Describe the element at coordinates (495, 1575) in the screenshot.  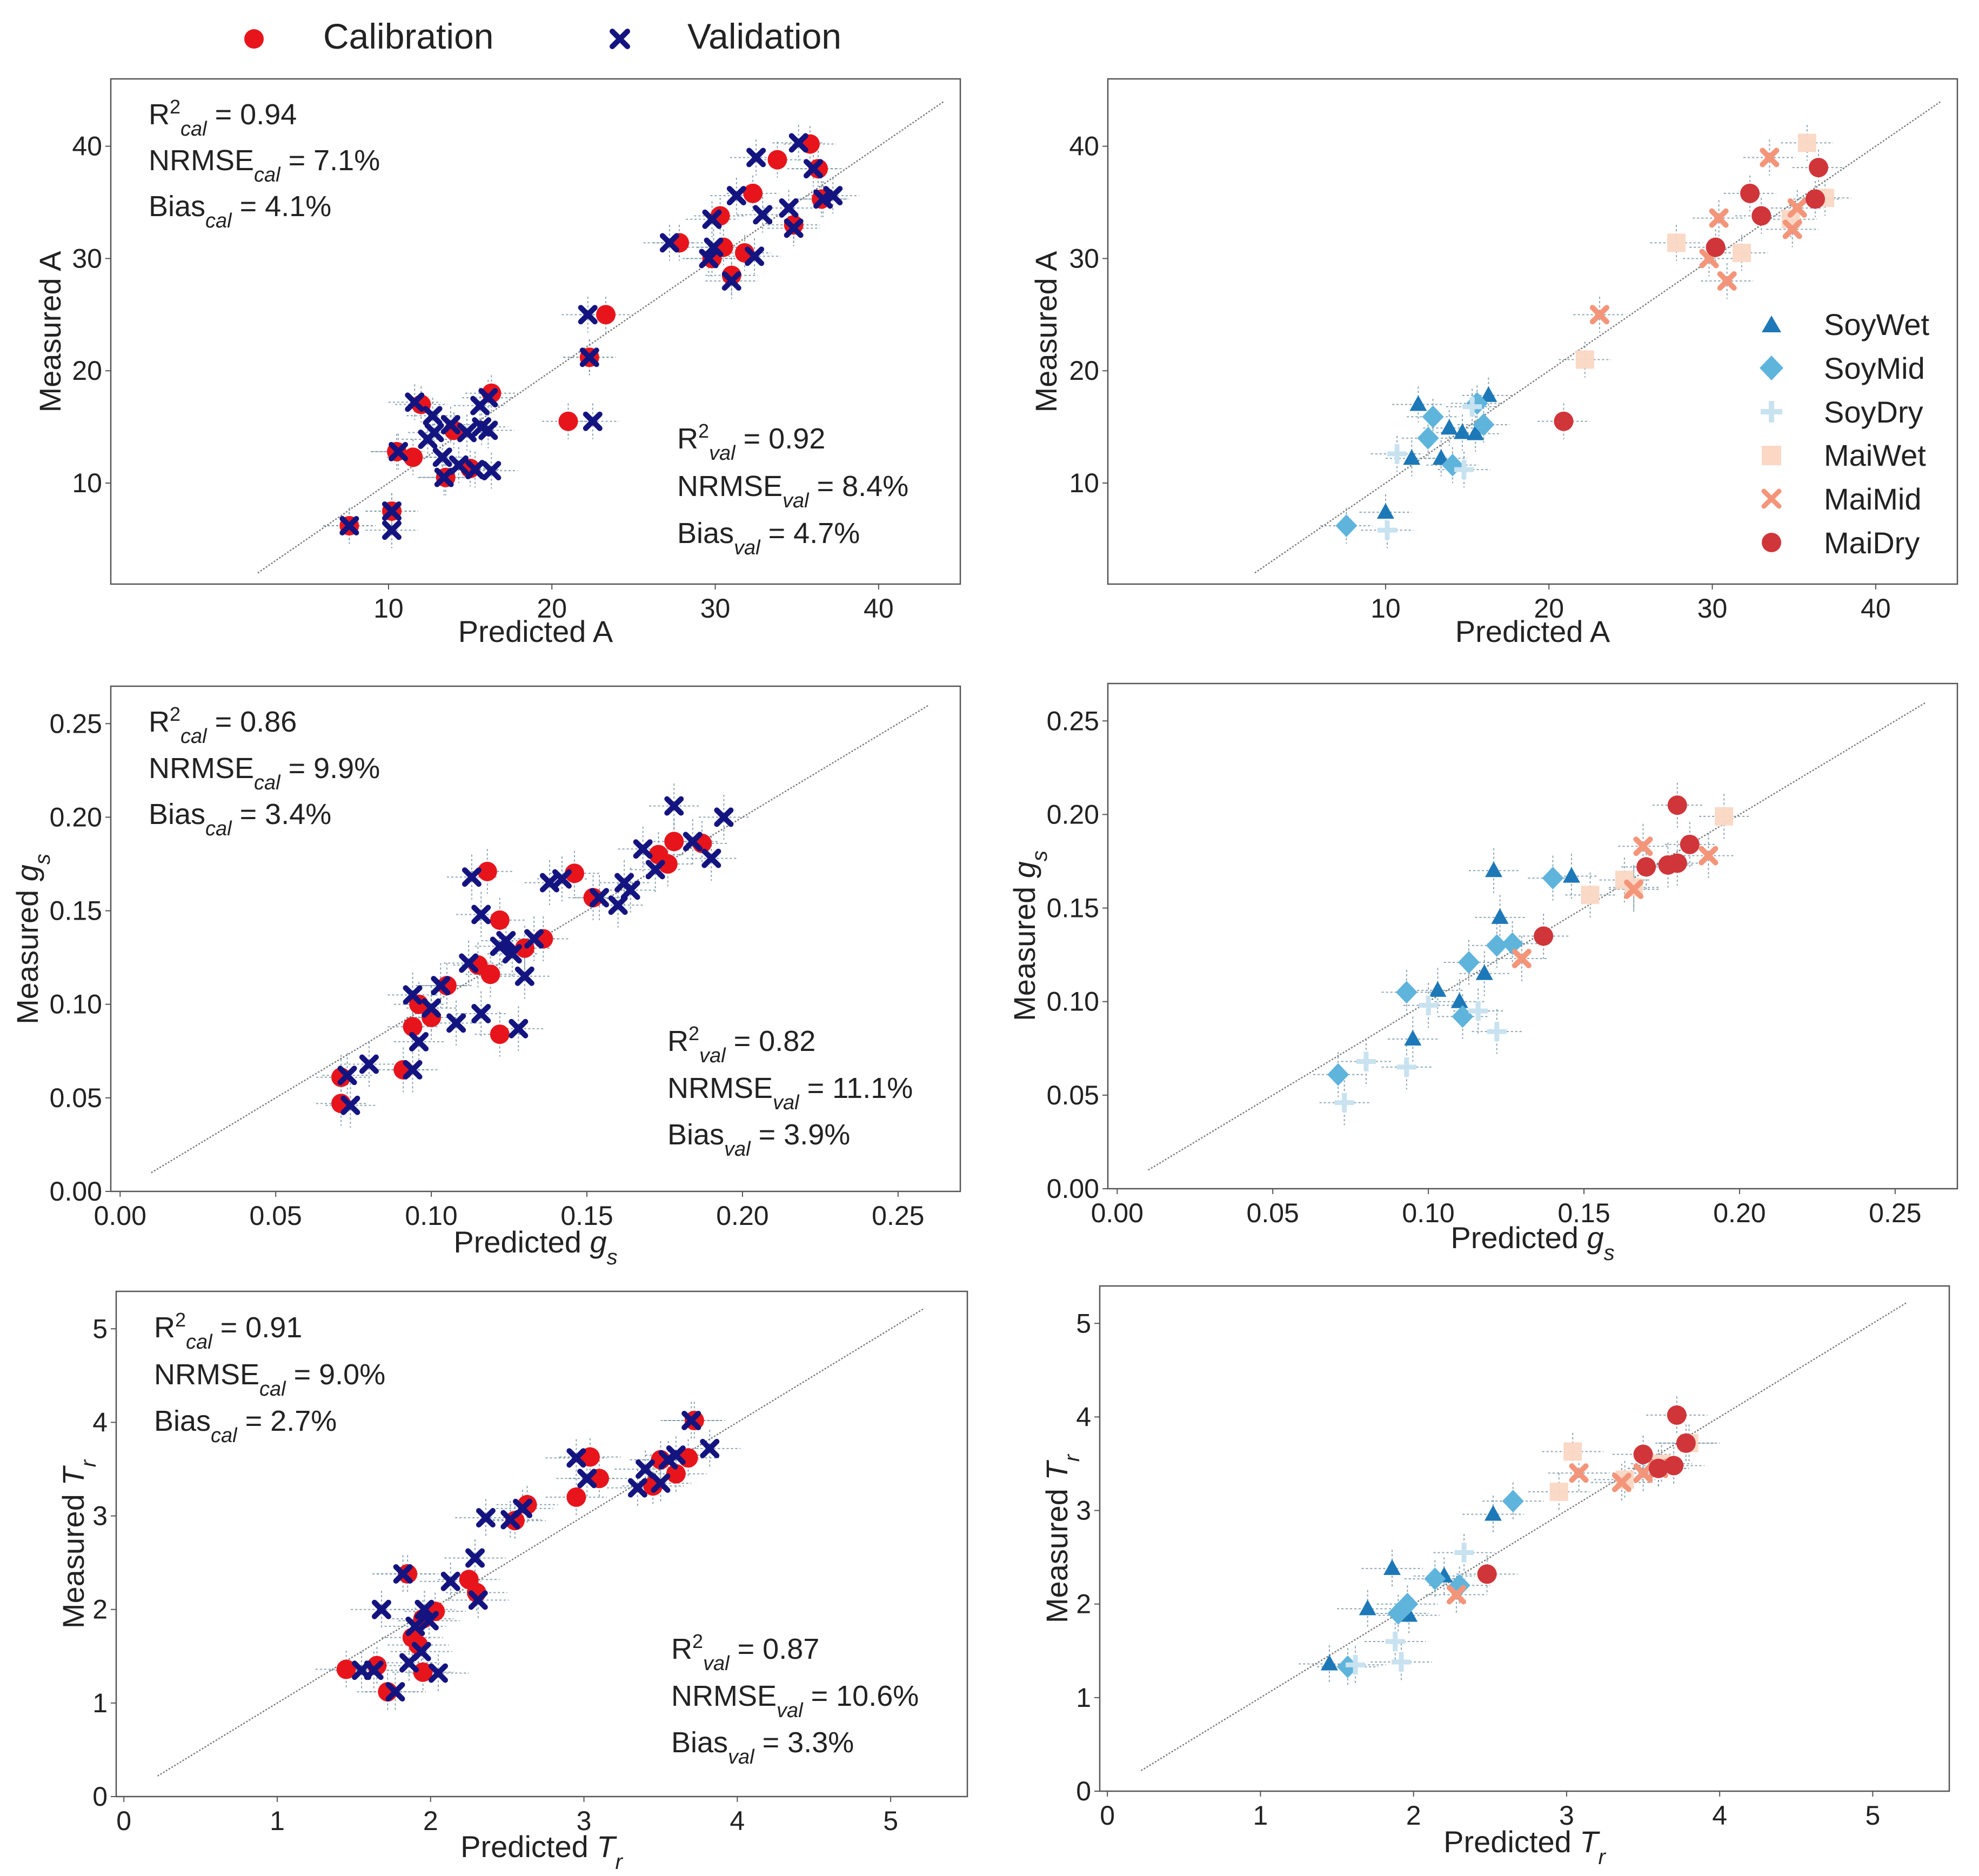
I see `panel-tr-calval-ticks: 0 1 2 3 4 5 0 1 2 3 4 5` at that location.